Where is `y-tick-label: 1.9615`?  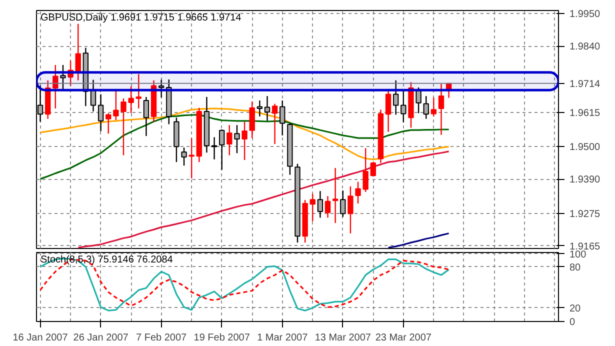
y-tick-label: 1.9615 is located at coordinates (585, 114).